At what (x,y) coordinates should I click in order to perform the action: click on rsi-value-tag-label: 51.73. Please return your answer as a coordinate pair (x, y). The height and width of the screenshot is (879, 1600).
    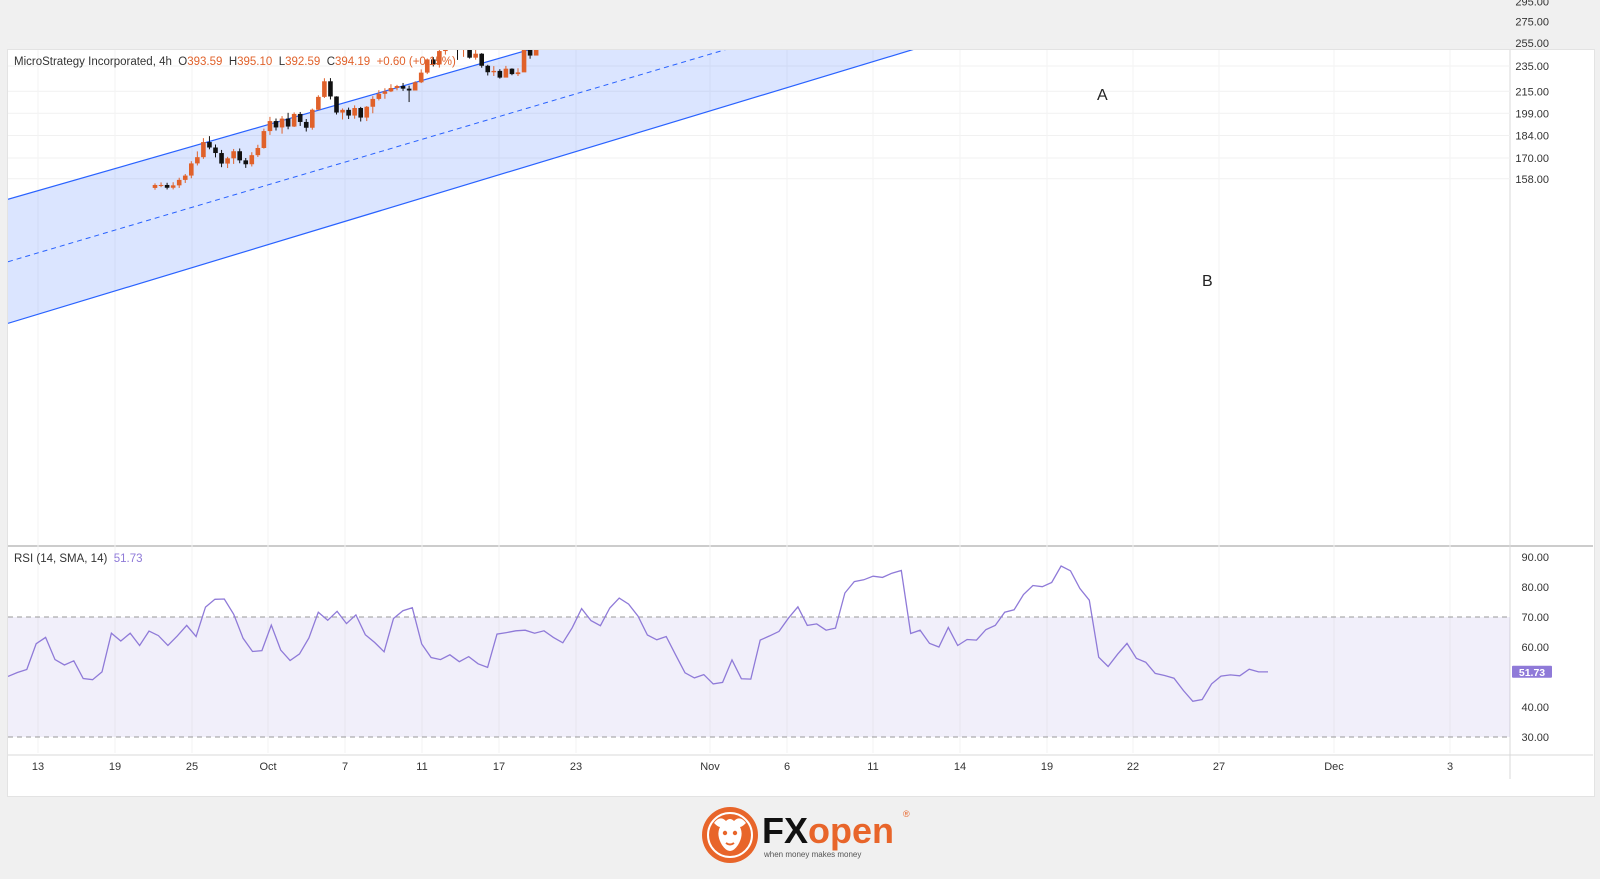
    Looking at the image, I should click on (1532, 673).